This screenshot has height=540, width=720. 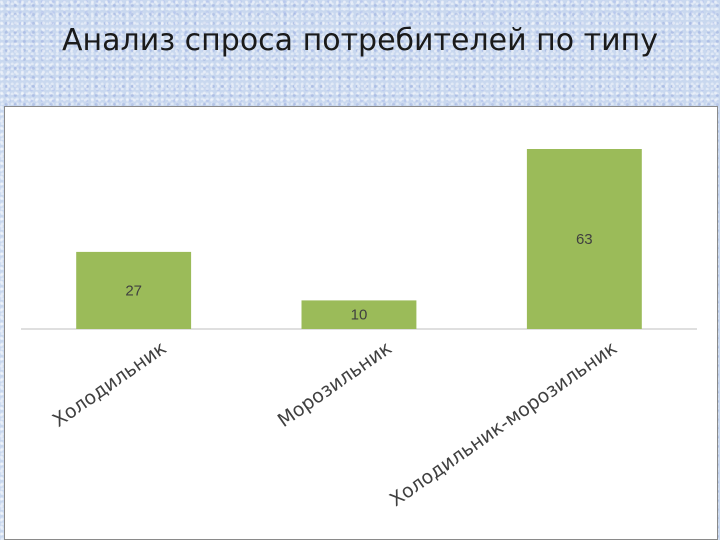 I want to click on data-label-1: 27, so click(x=133, y=290).